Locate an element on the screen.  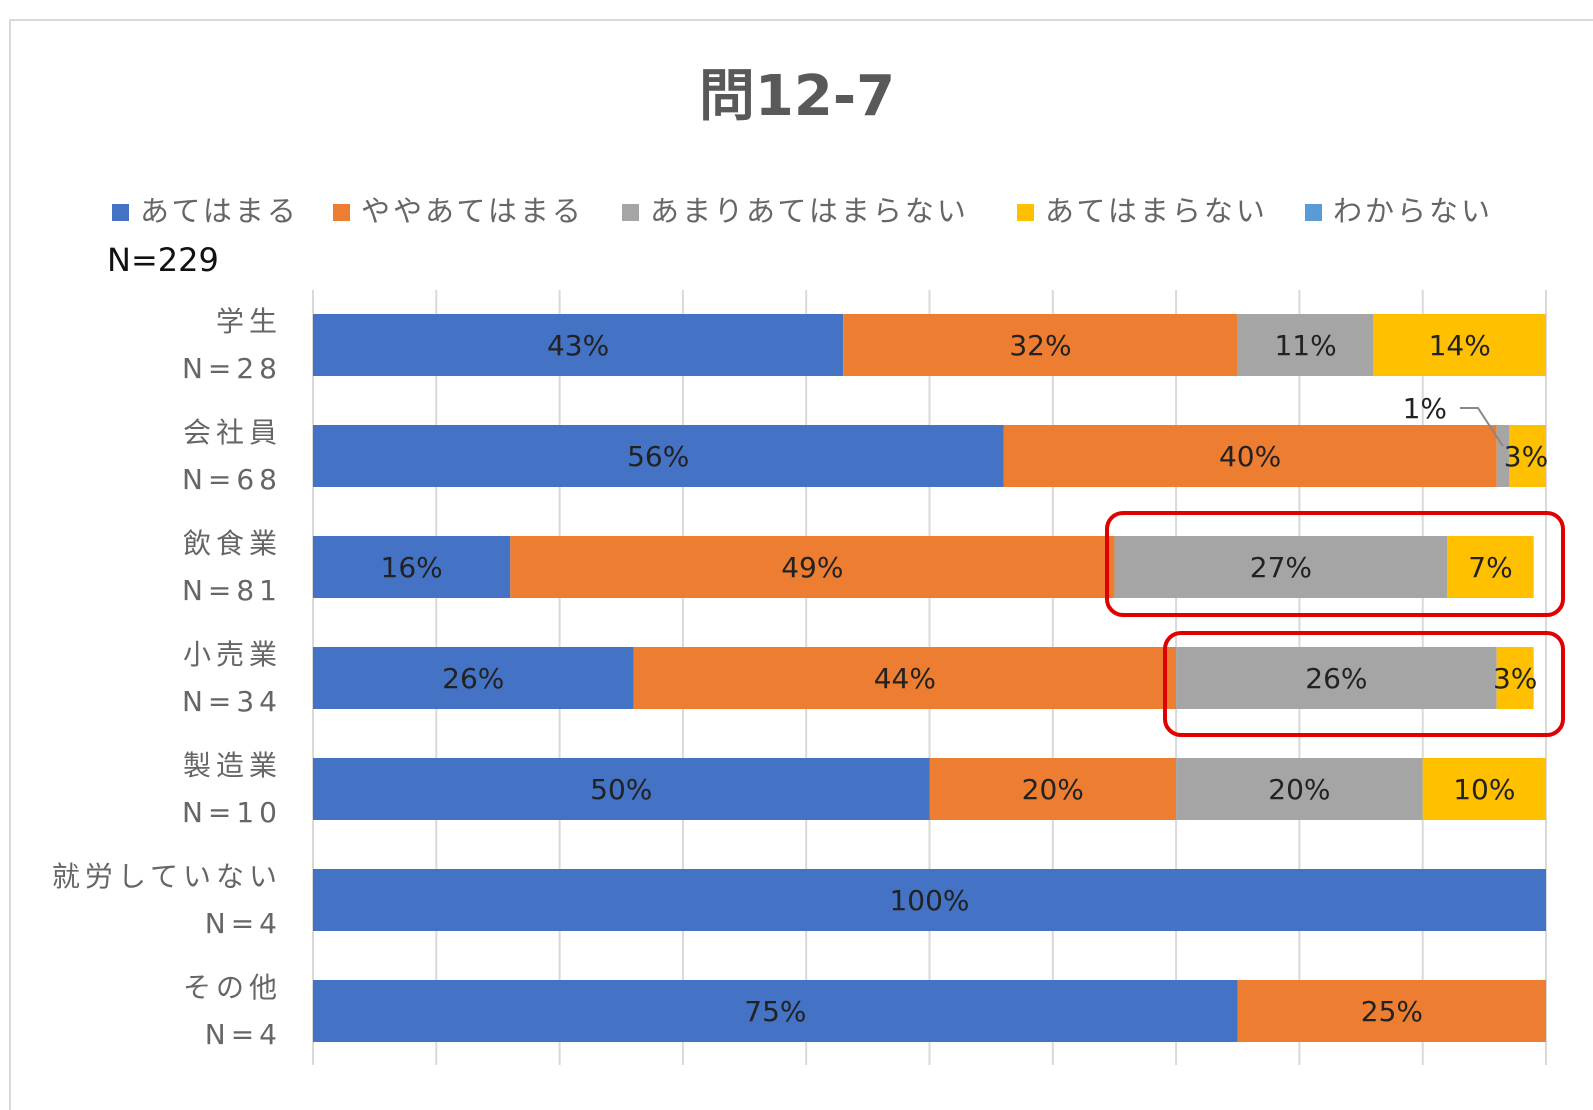
legend-label: あてはまる is located at coordinates (219, 211).